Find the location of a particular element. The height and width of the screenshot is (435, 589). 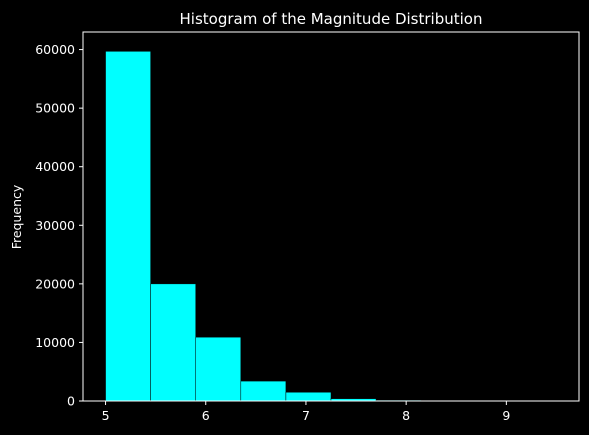

y-tick-label: 30000 is located at coordinates (55, 225).